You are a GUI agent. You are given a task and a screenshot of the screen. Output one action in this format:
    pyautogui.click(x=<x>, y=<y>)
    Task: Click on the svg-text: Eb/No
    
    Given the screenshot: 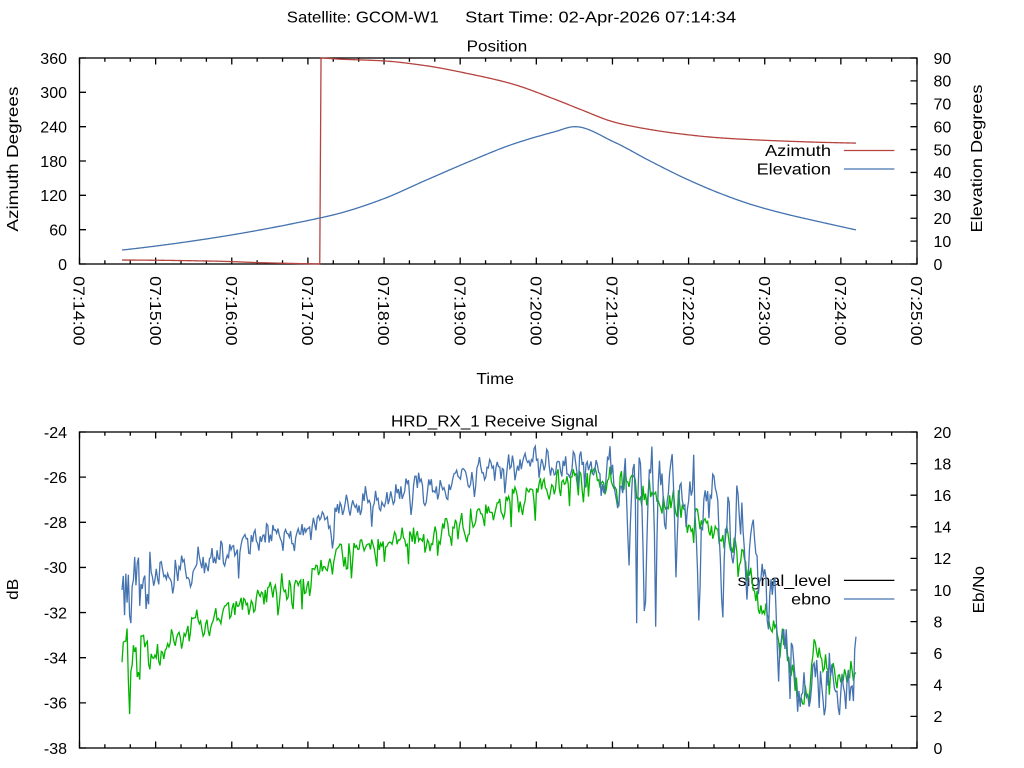 What is the action you would take?
    pyautogui.click(x=979, y=590)
    